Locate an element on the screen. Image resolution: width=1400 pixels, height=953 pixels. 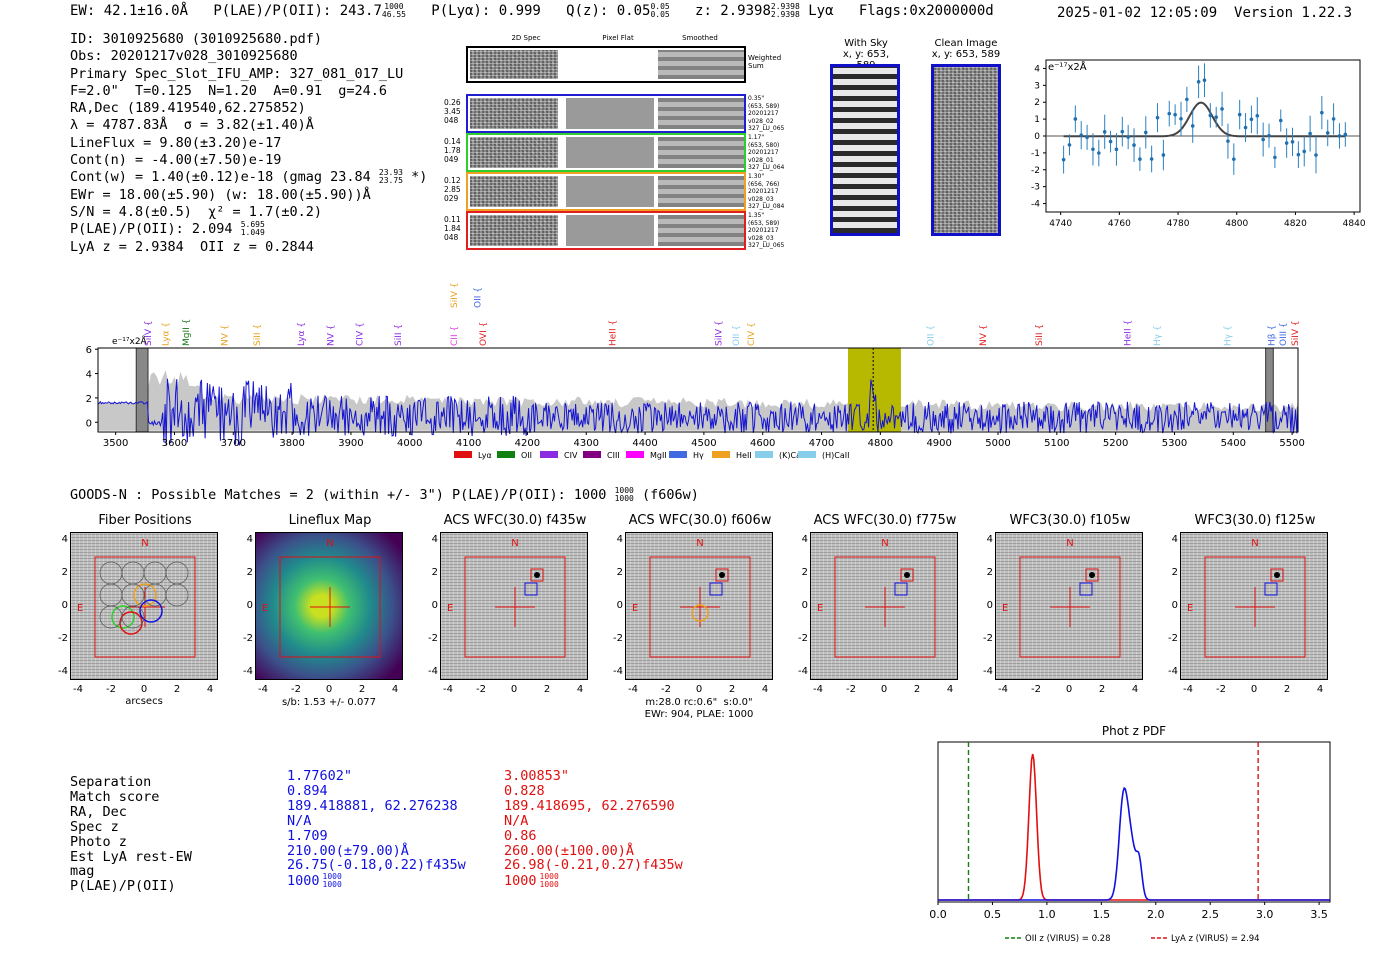
spec-xtick-label: 4000 is located at coordinates (409, 443).